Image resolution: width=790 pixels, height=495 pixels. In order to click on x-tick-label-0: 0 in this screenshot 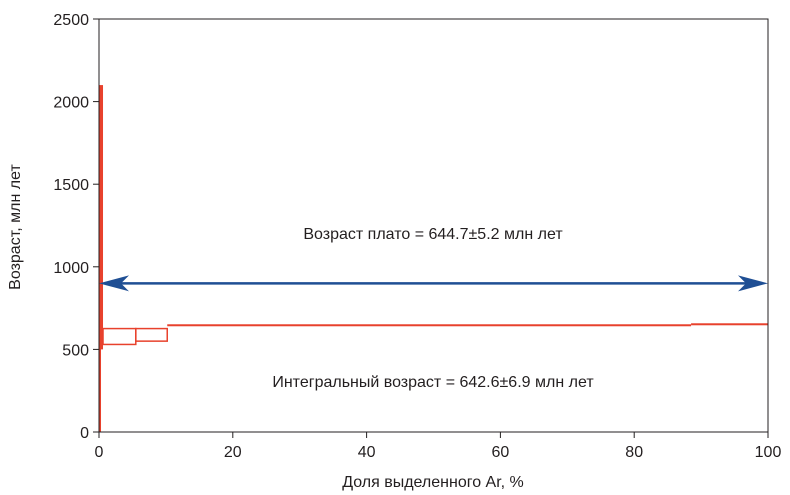, I will do `click(99, 452)`.